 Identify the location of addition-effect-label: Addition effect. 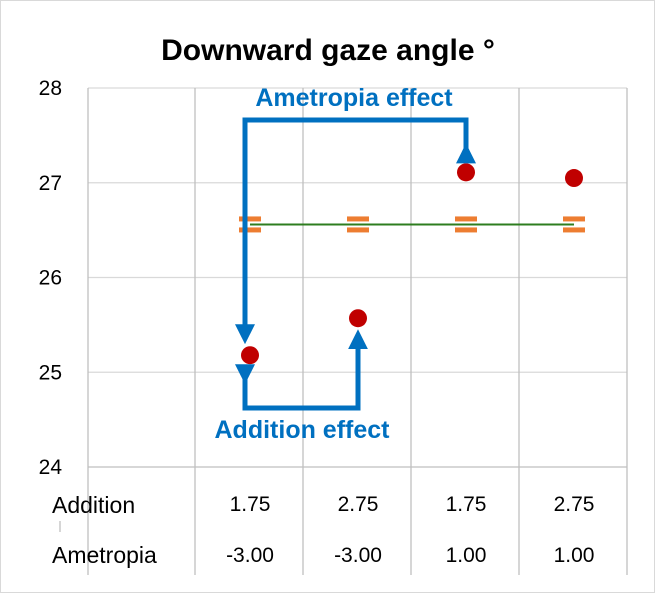
(303, 430).